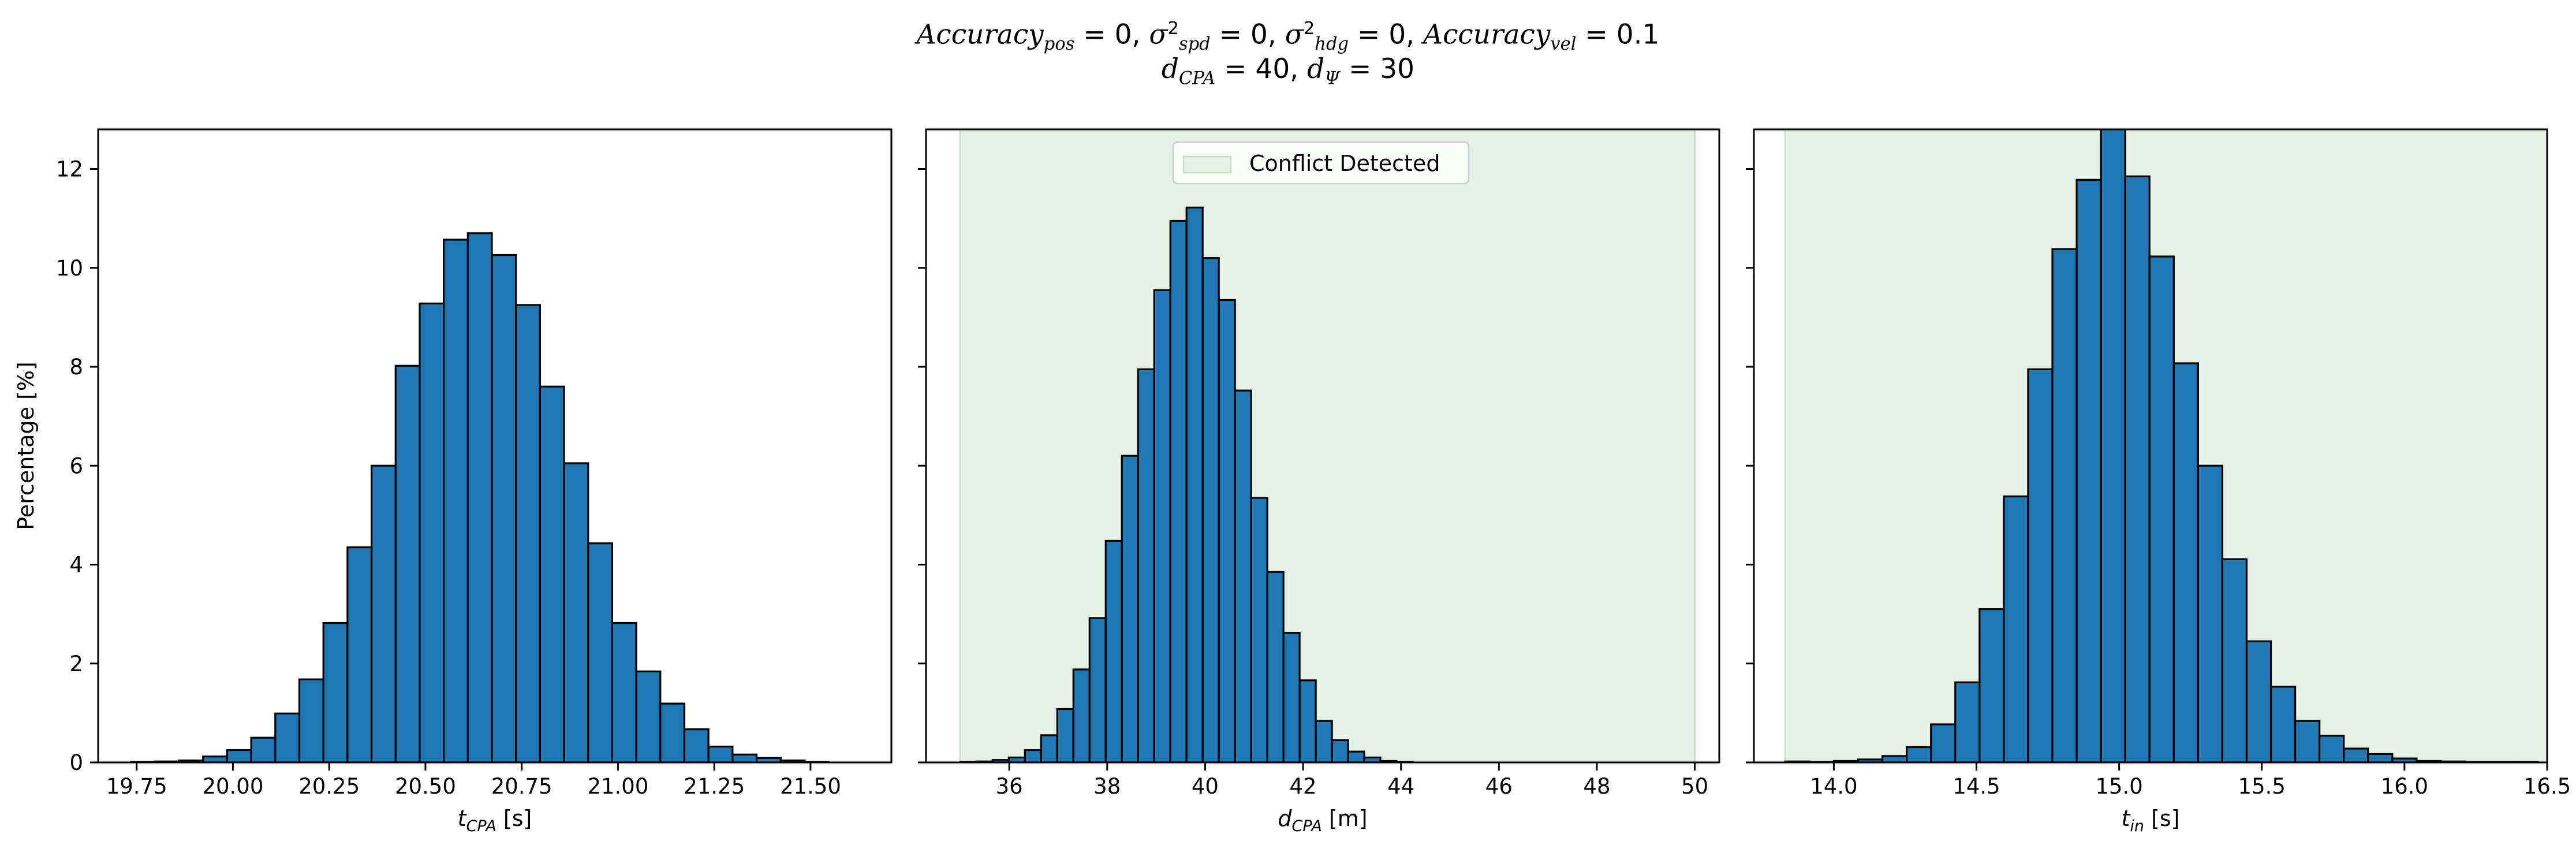 This screenshot has width=2576, height=856. What do you see at coordinates (617, 786) in the screenshot?
I see `x-tick-label: 21.00` at bounding box center [617, 786].